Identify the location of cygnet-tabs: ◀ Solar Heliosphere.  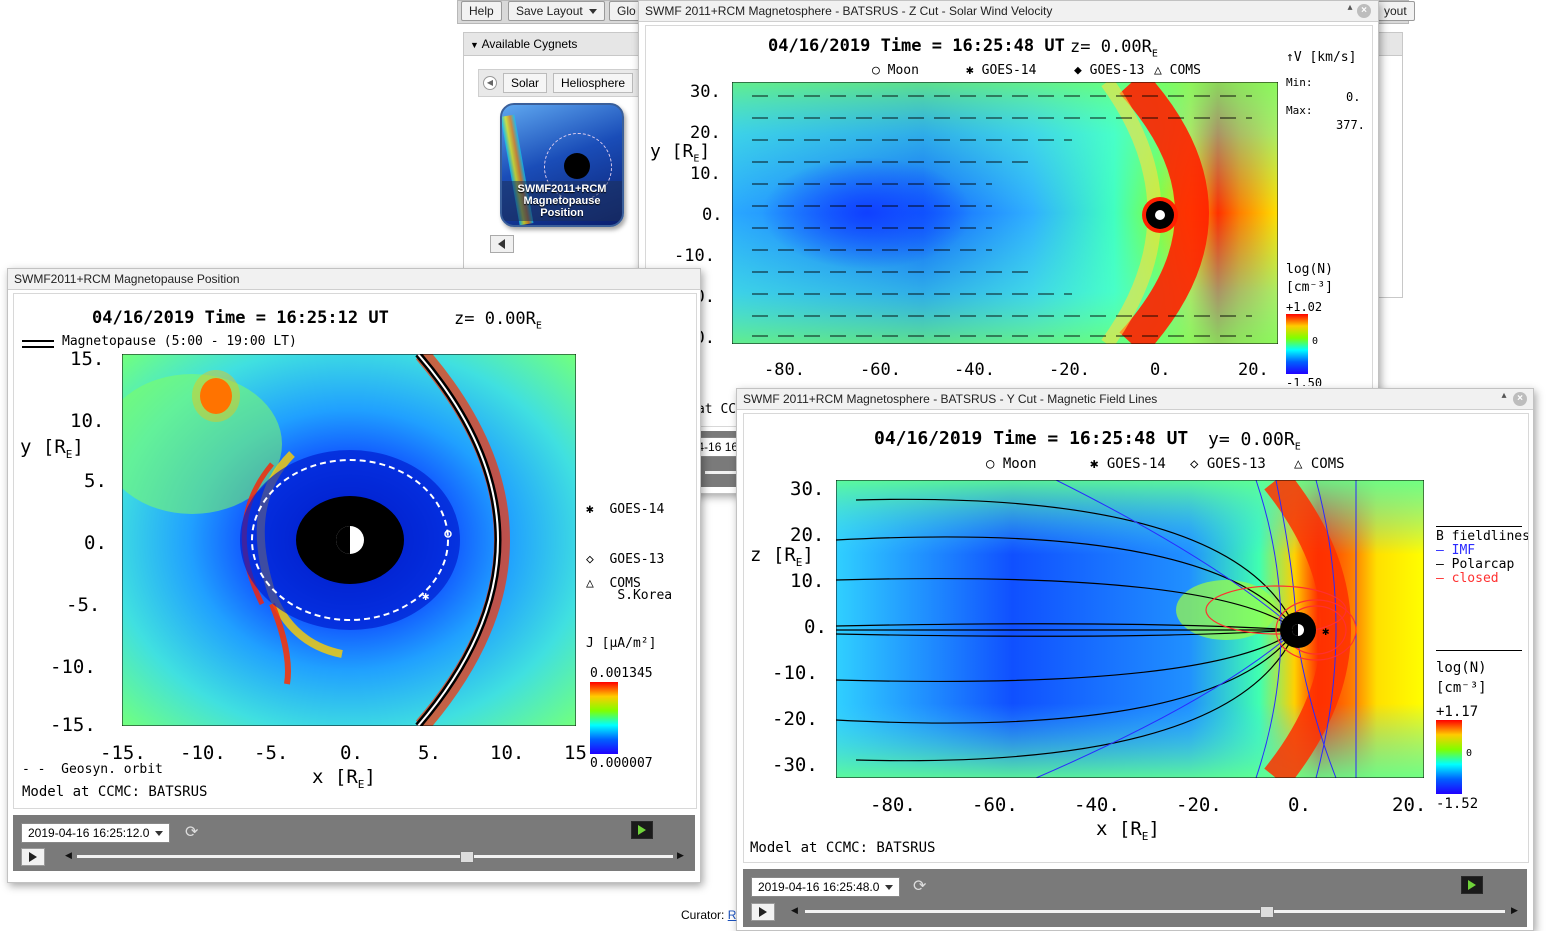
(560, 83).